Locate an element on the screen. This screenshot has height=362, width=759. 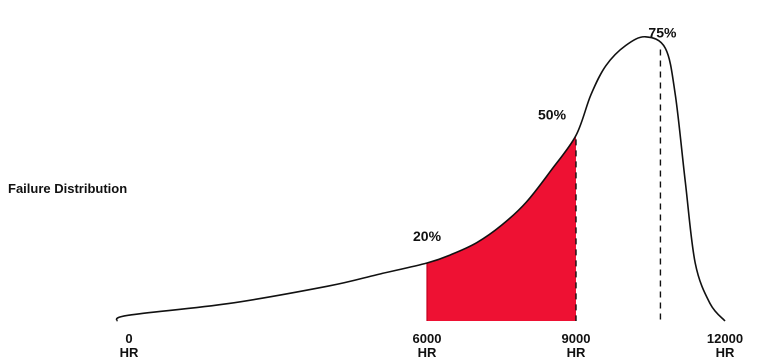
x-tick-label-12000: 12000 is located at coordinates (725, 338).